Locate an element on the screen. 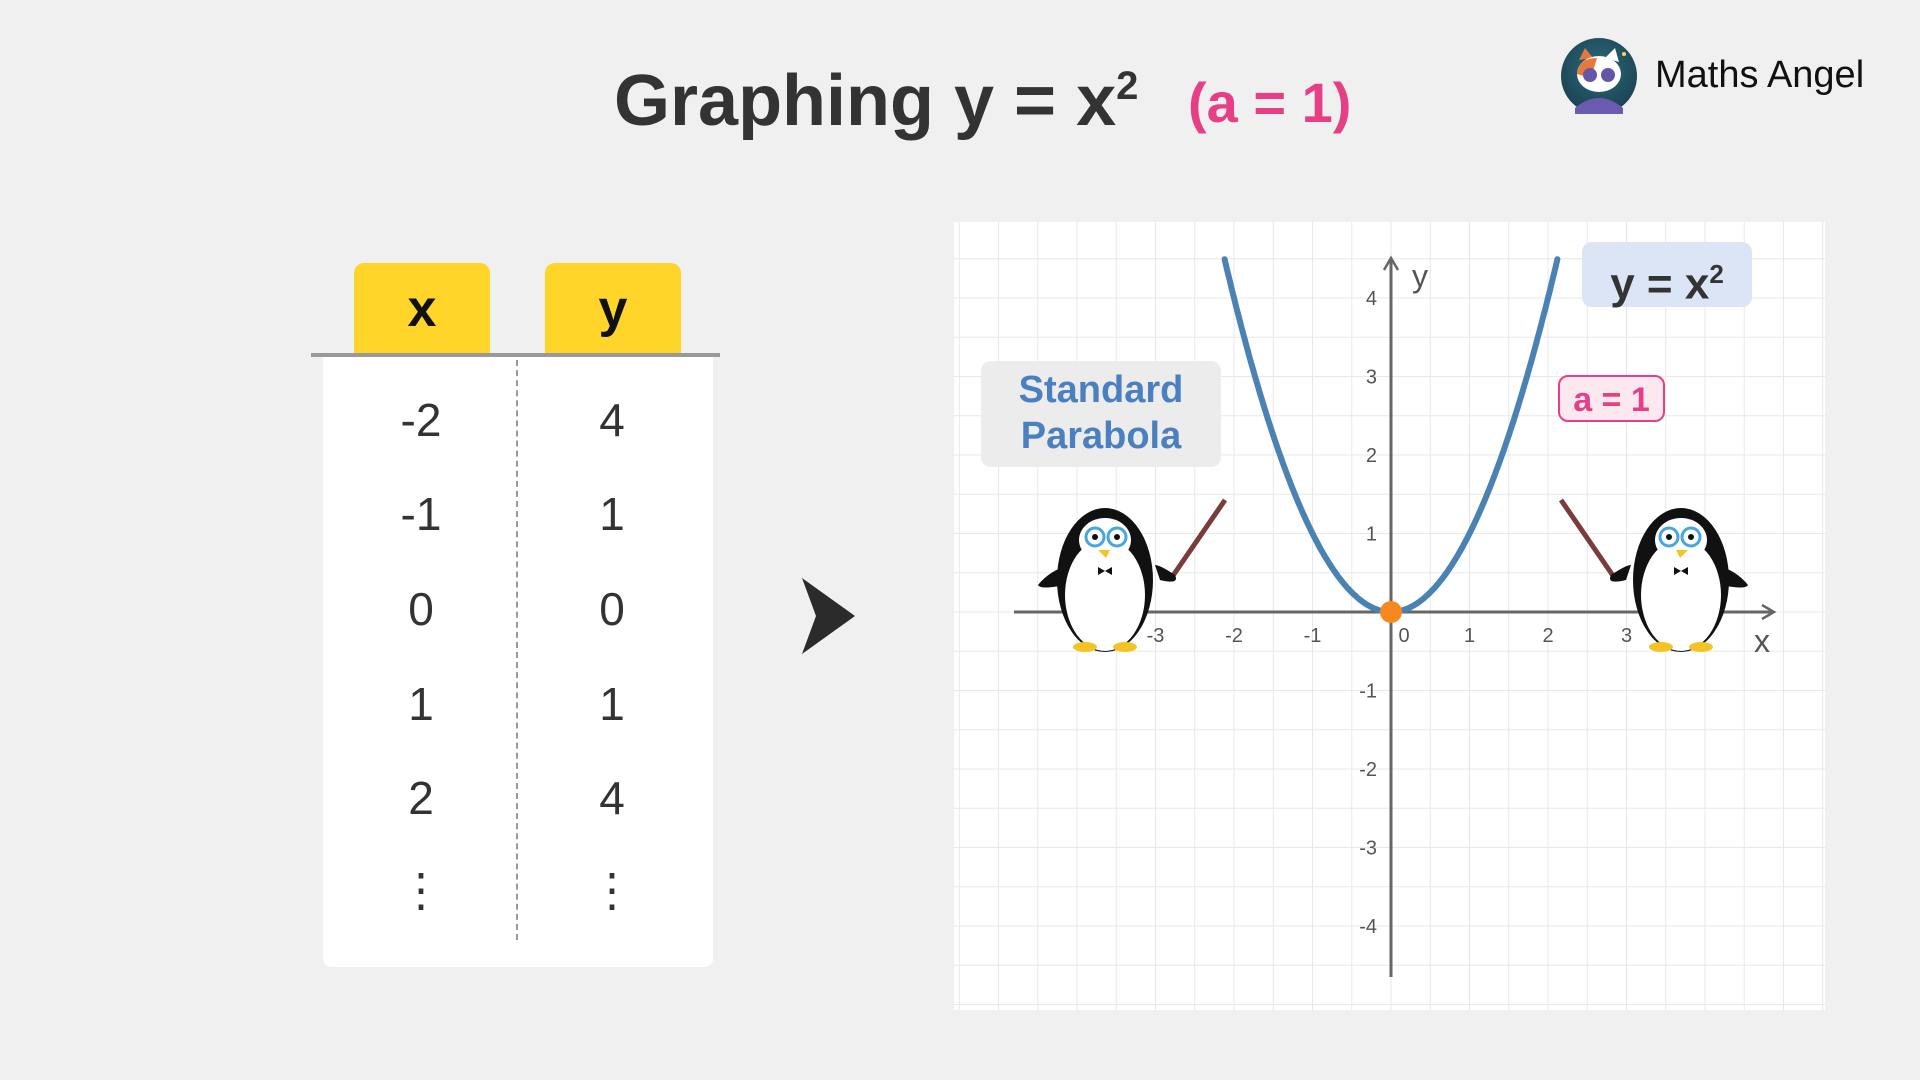 The height and width of the screenshot is (1080, 1920). table-cell-x: -1 is located at coordinates (421, 514).